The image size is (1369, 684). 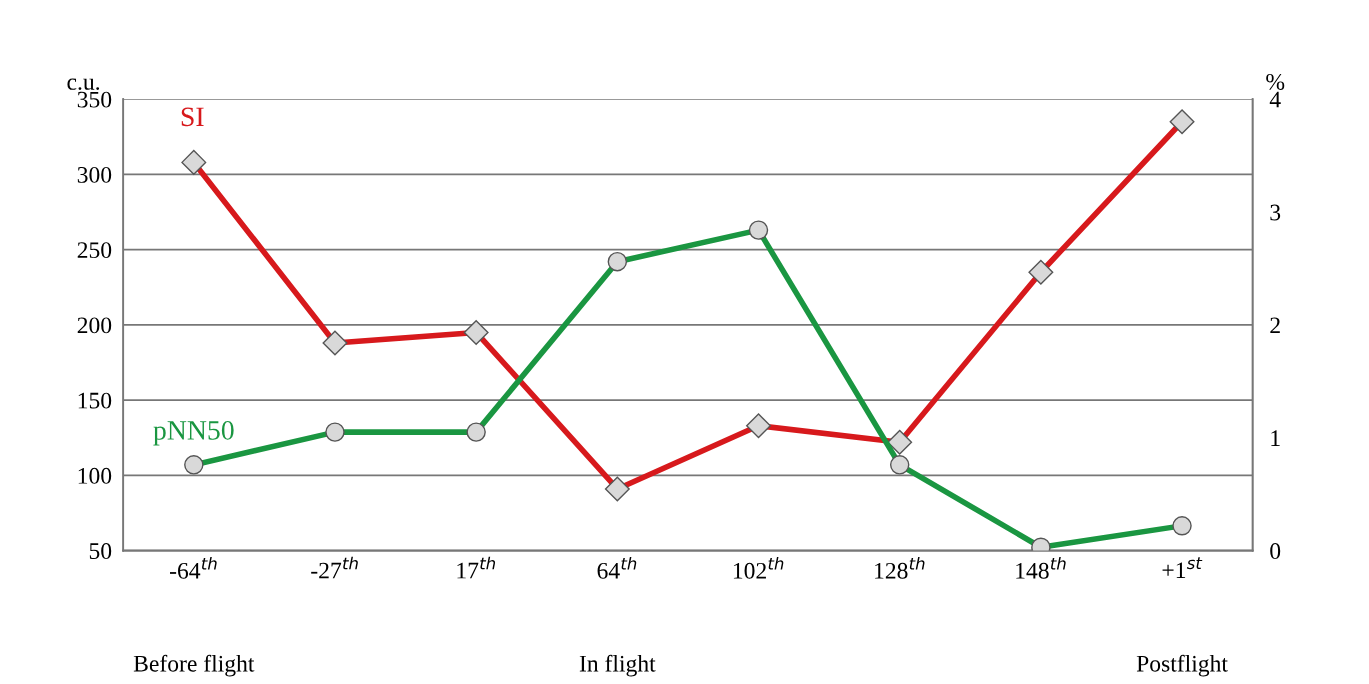 What do you see at coordinates (95, 475) in the screenshot?
I see `y-tick-label: 100` at bounding box center [95, 475].